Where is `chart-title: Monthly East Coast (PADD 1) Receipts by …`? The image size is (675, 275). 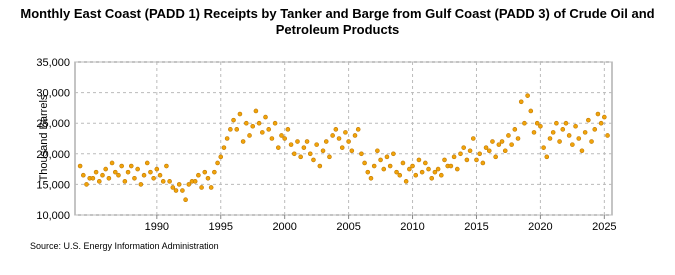
chart-title: Monthly East Coast (PADD 1) Receipts by … is located at coordinates (337, 21).